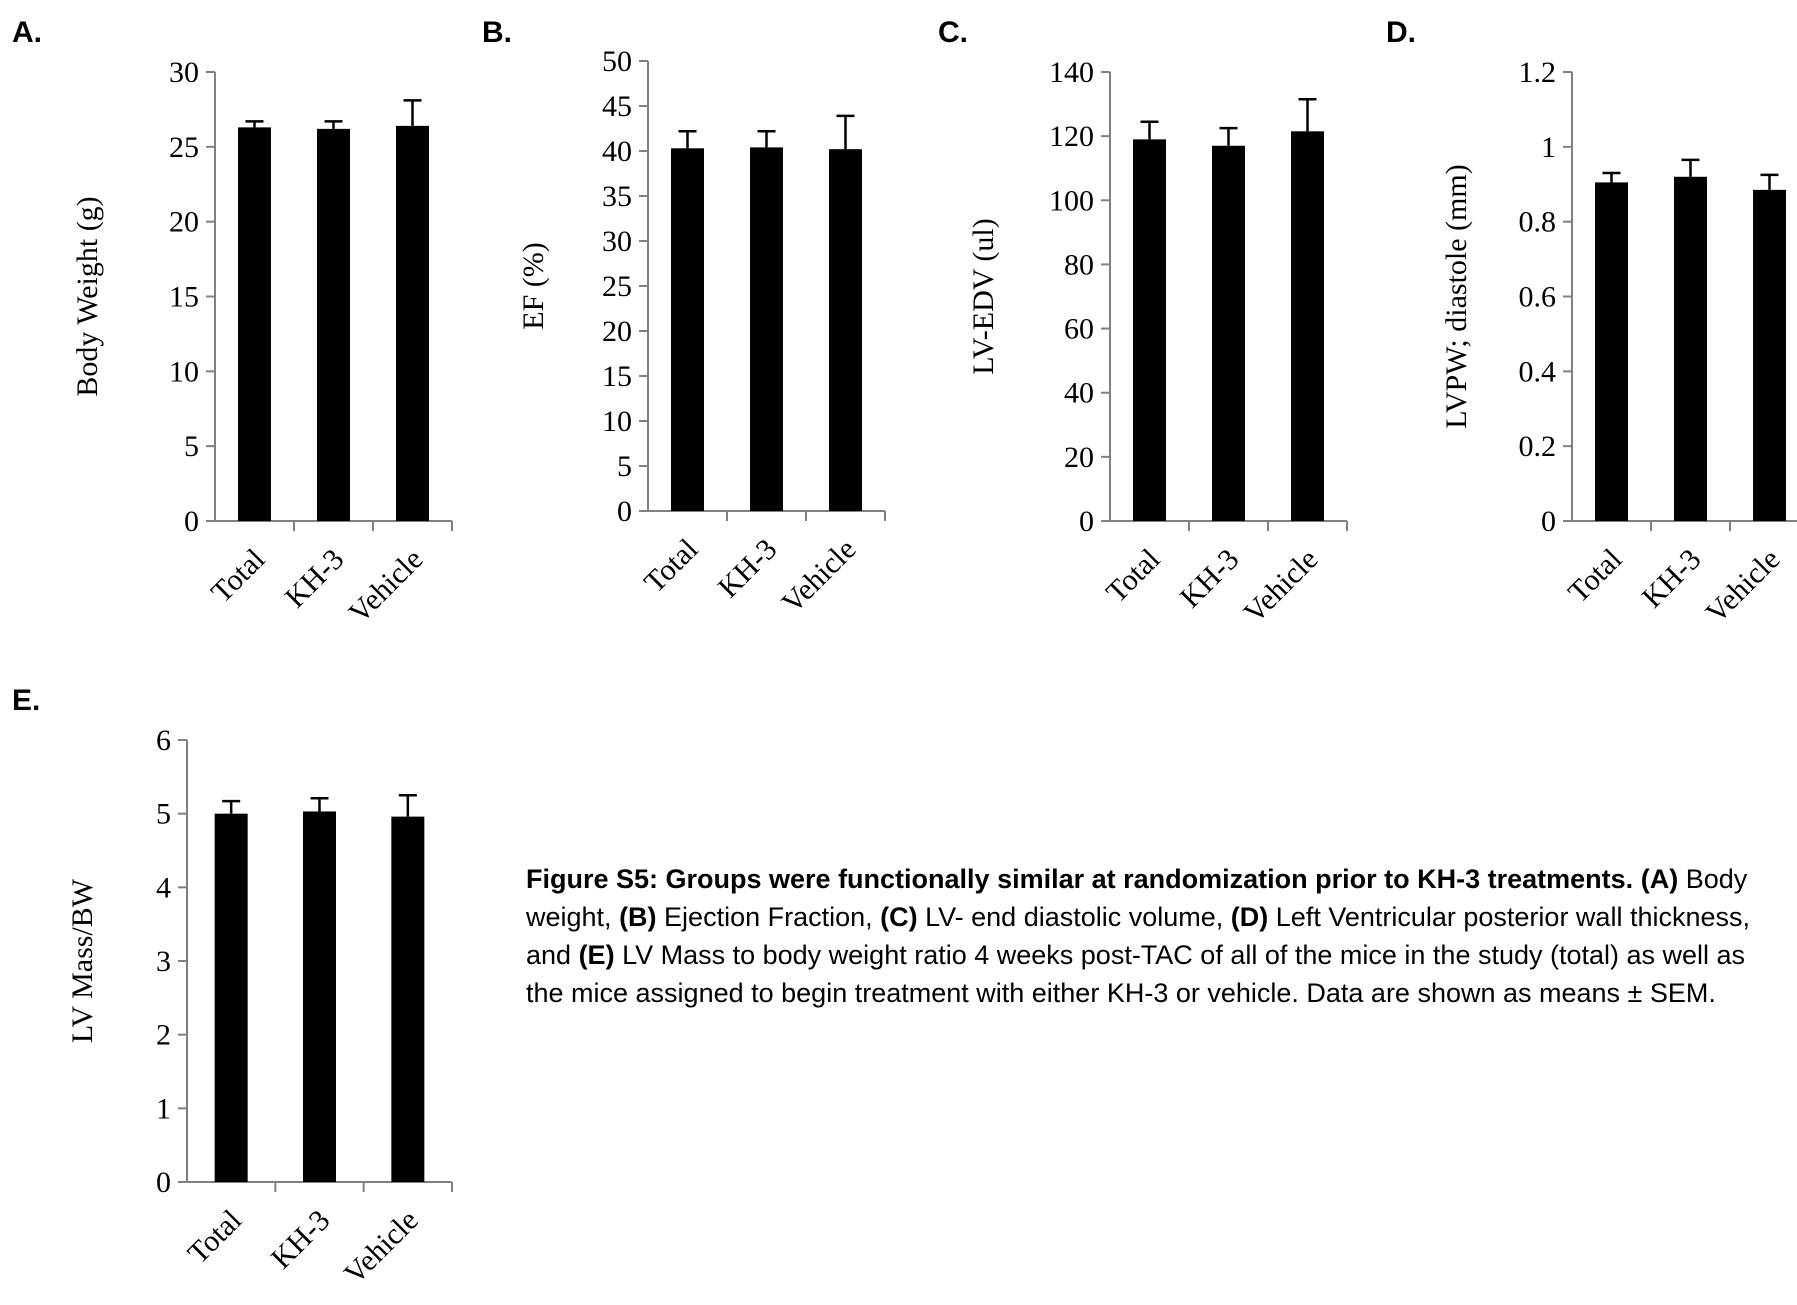 Image resolution: width=1797 pixels, height=1305 pixels. Describe the element at coordinates (163, 887) in the screenshot. I see `y-tick-label: 4` at that location.